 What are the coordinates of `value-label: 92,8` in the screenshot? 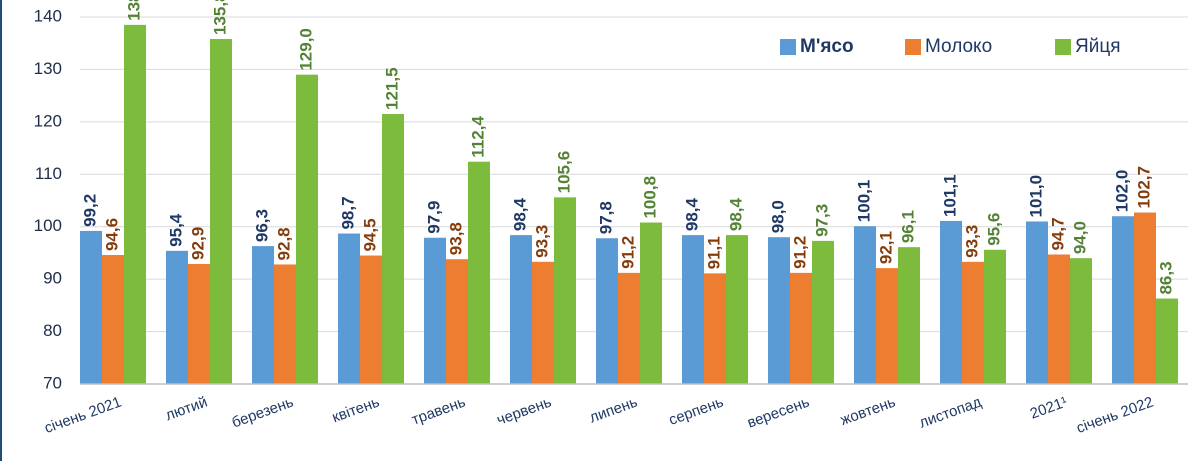 It's located at (283, 243).